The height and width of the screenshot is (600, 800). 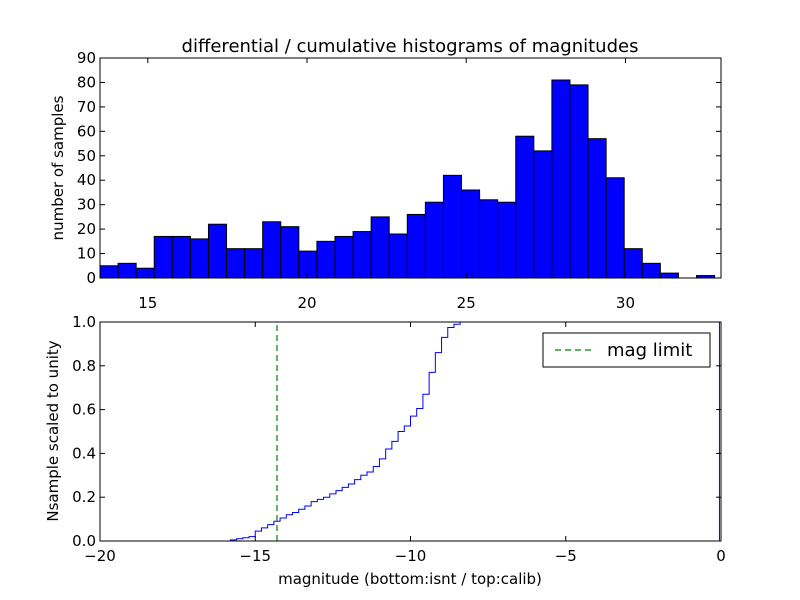 I want to click on y-tick-label: 0.8, so click(x=84, y=366).